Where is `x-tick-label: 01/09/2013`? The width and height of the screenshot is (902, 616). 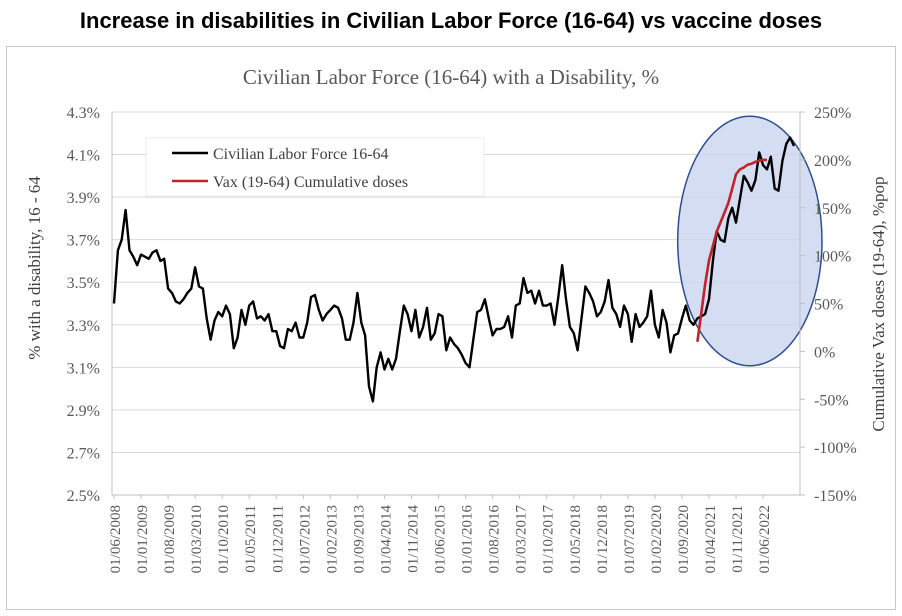 x-tick-label: 01/09/2013 is located at coordinates (359, 539).